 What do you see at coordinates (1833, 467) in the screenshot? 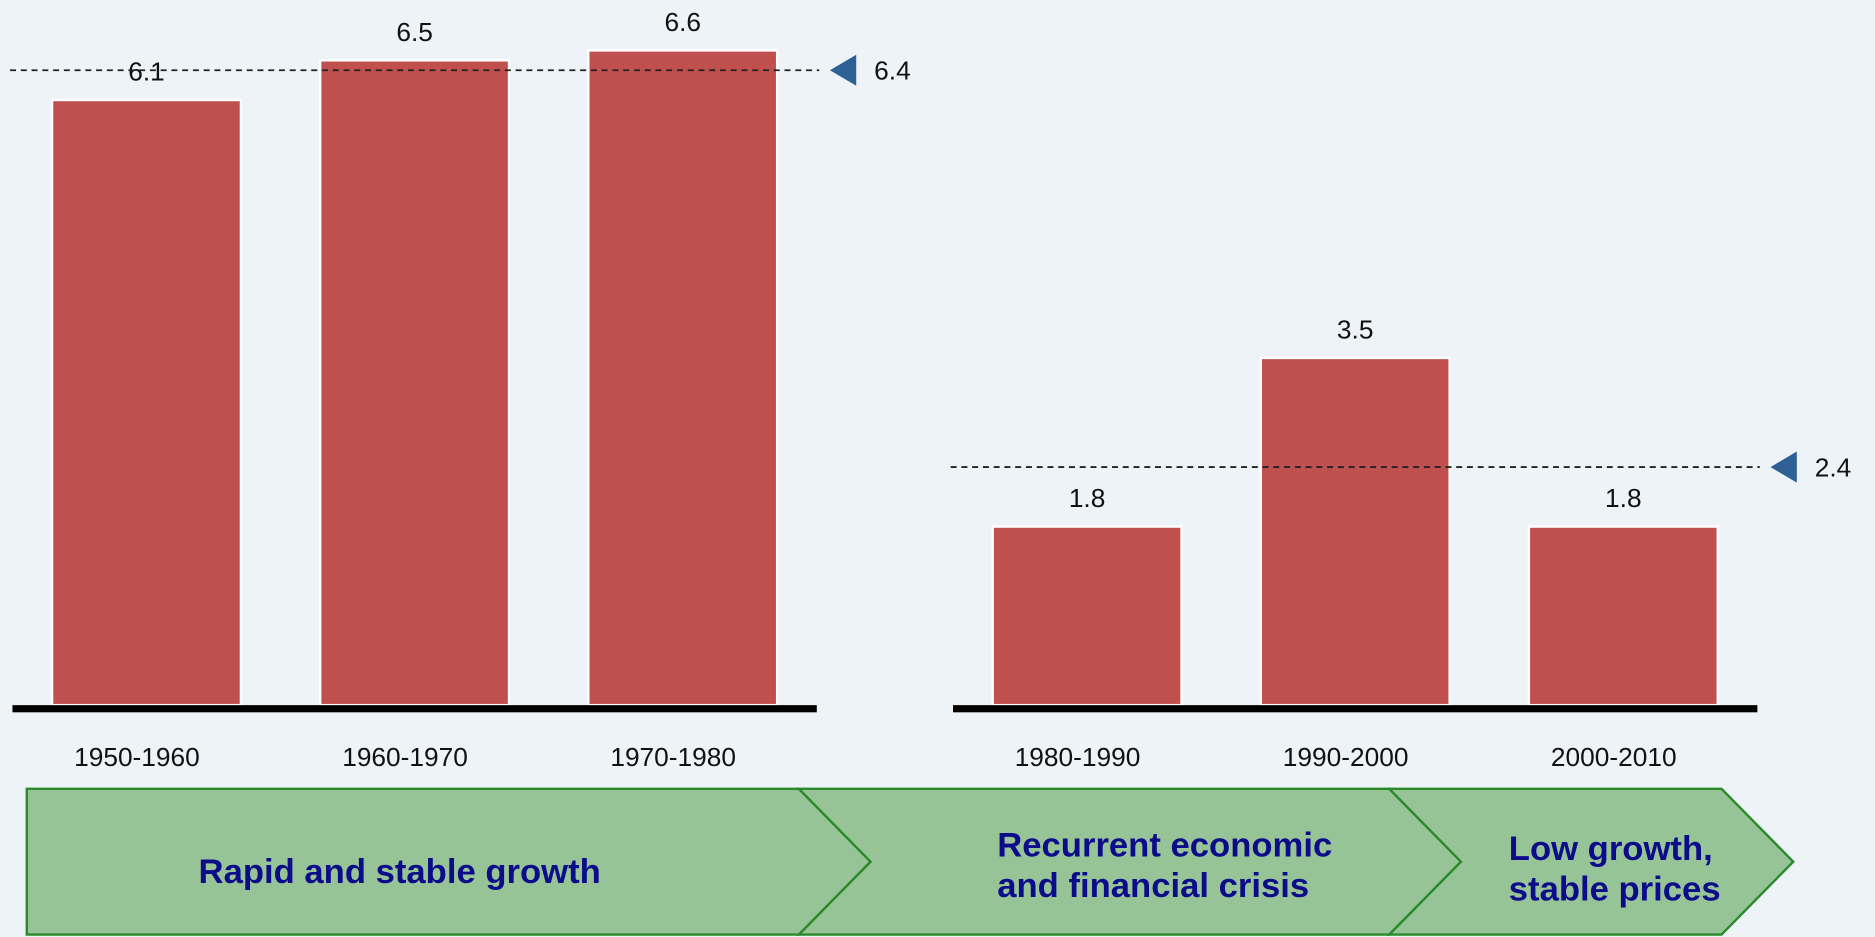
I see `mean-label: 2.4` at bounding box center [1833, 467].